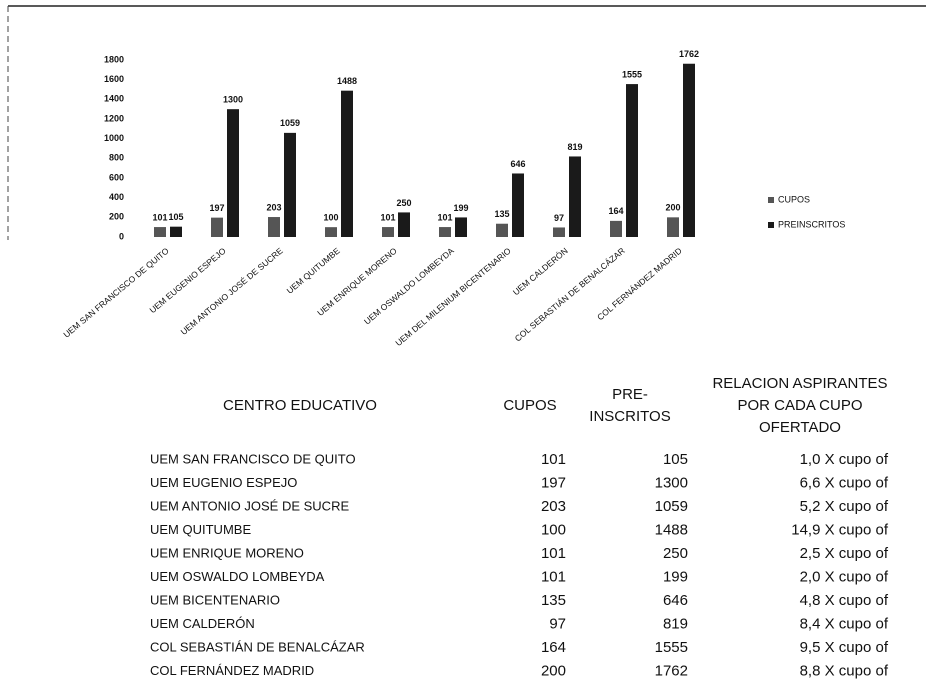  I want to click on x-tick-label: UEM DEL MILENIUM BICENTENARIO, so click(453, 296).